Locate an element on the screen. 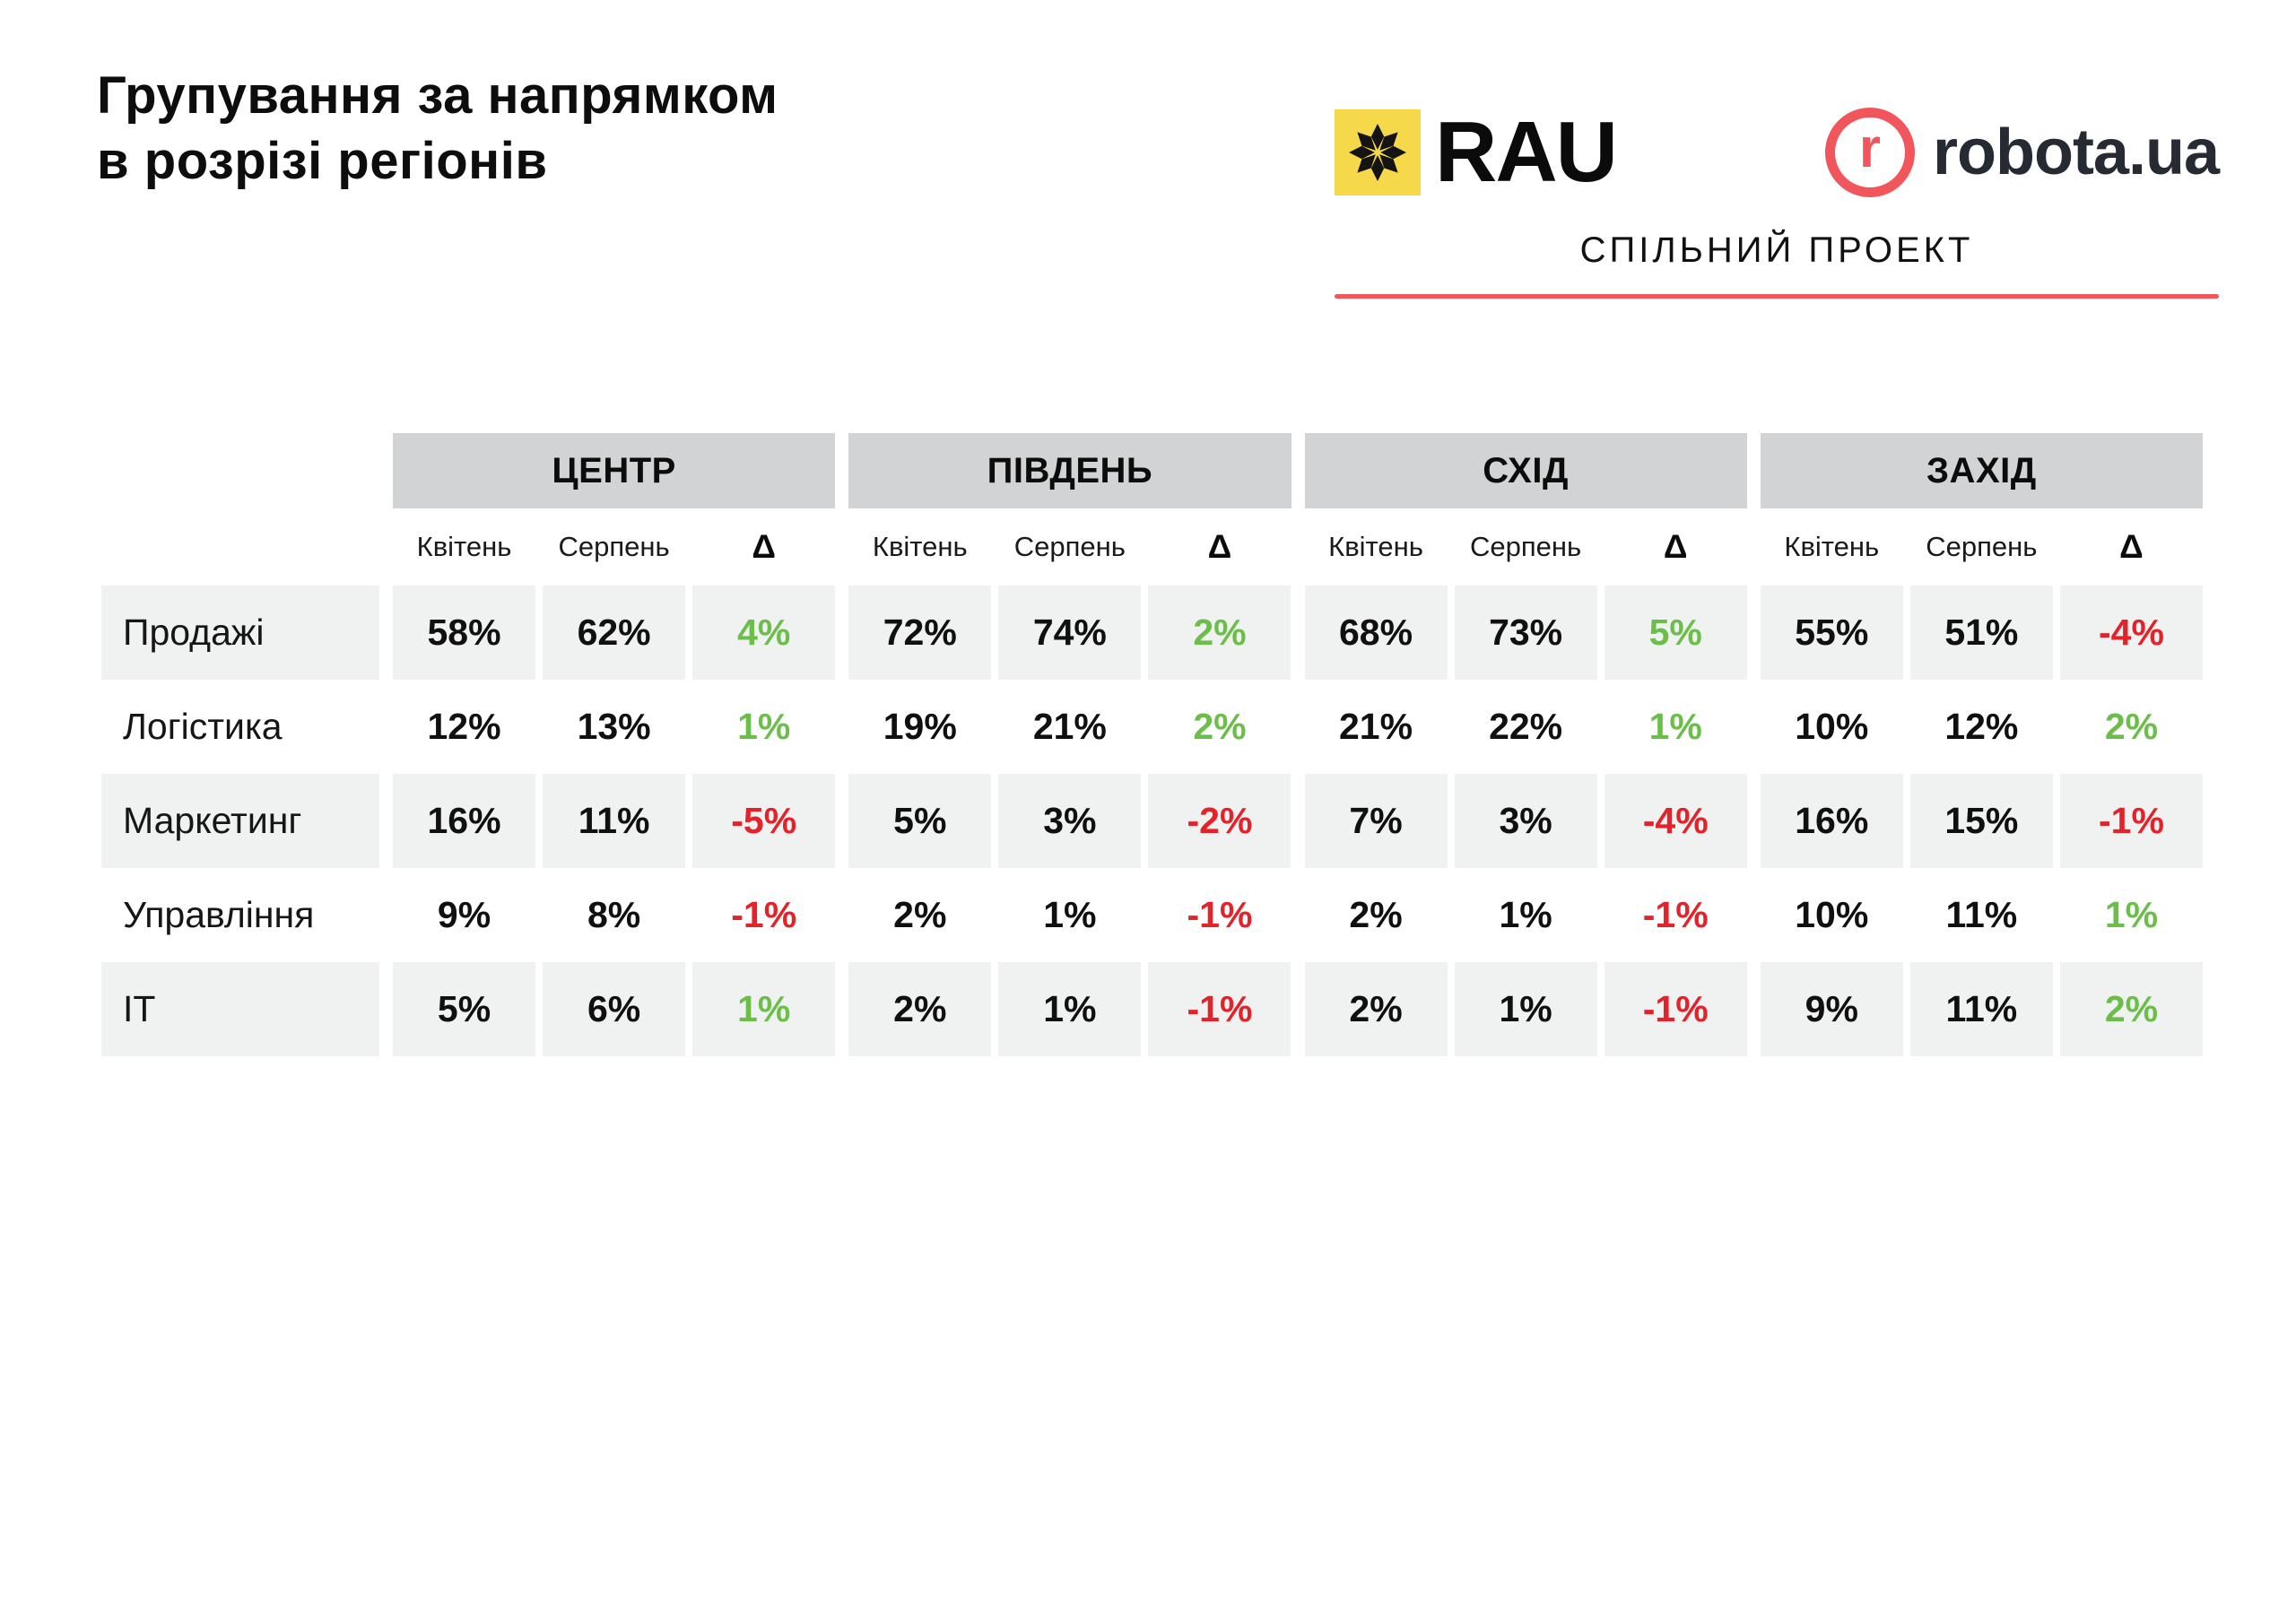 This screenshot has width=2296, height=1623. value-august: 22% is located at coordinates (1526, 726).